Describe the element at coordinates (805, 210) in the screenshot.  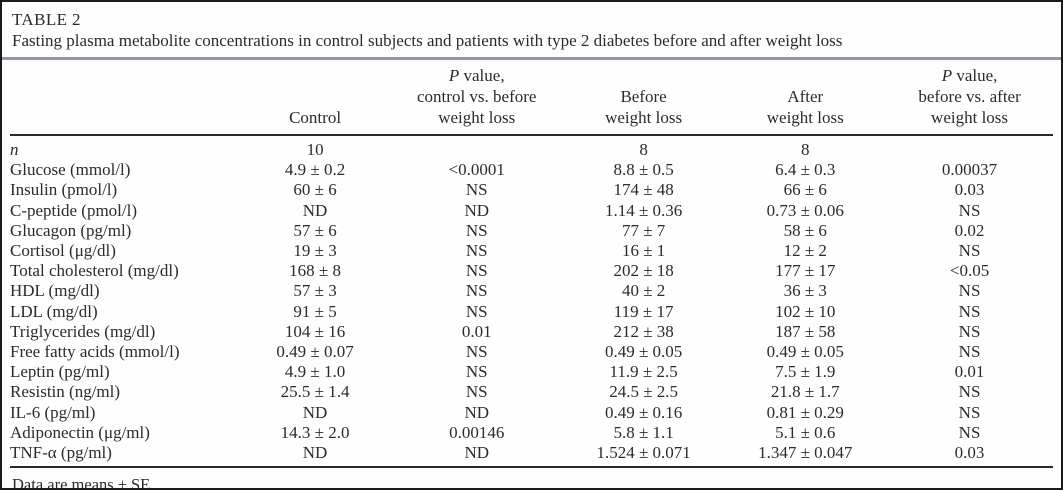
I see `cell-value: 0.73 ± 0.06` at that location.